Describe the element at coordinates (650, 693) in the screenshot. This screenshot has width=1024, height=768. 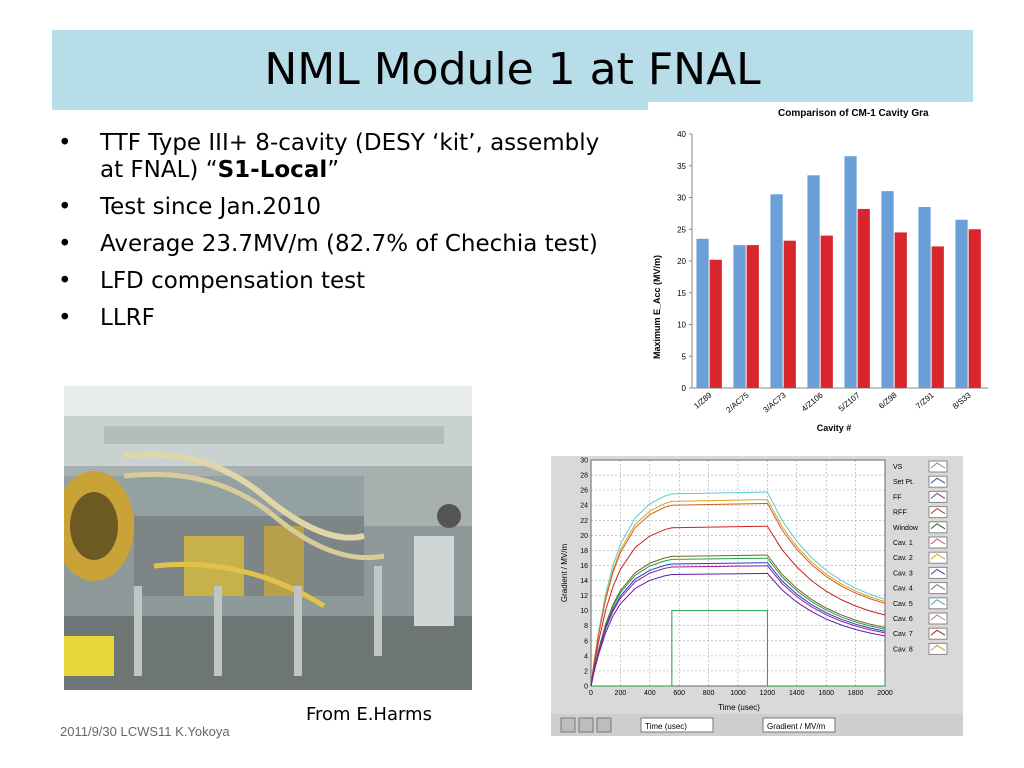
I see `line-x-tick-label: 400` at that location.